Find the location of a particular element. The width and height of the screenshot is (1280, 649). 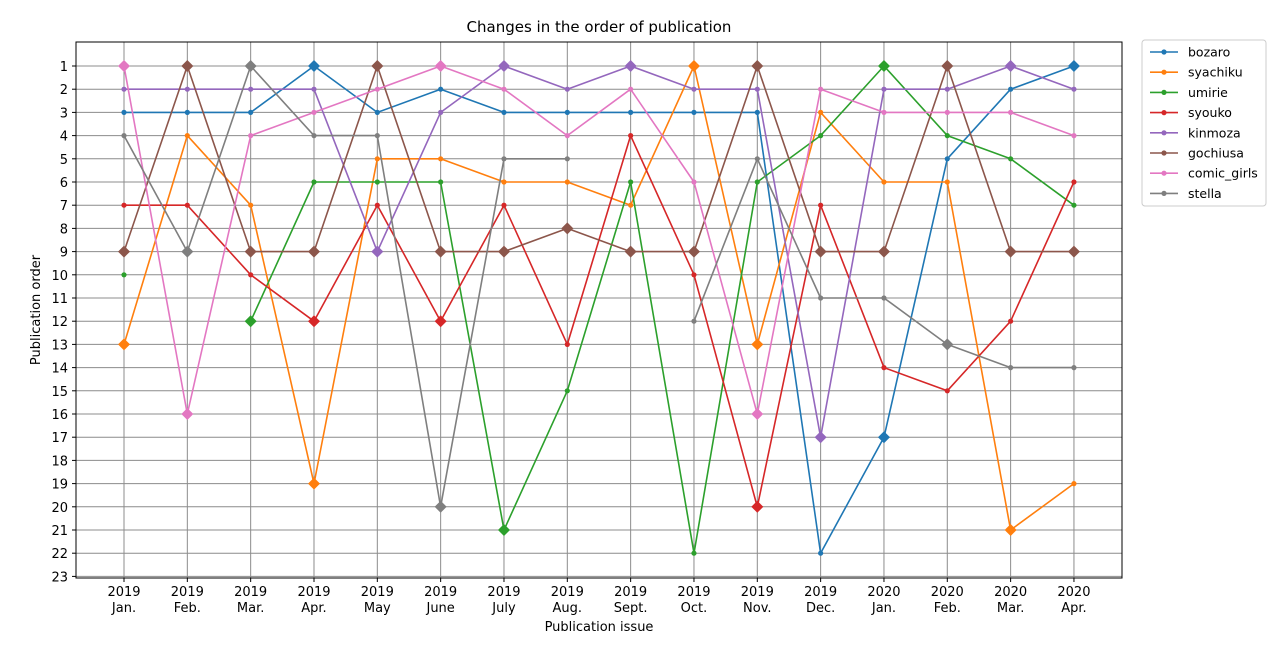

y-axis-label: Publication order is located at coordinates (36, 309).